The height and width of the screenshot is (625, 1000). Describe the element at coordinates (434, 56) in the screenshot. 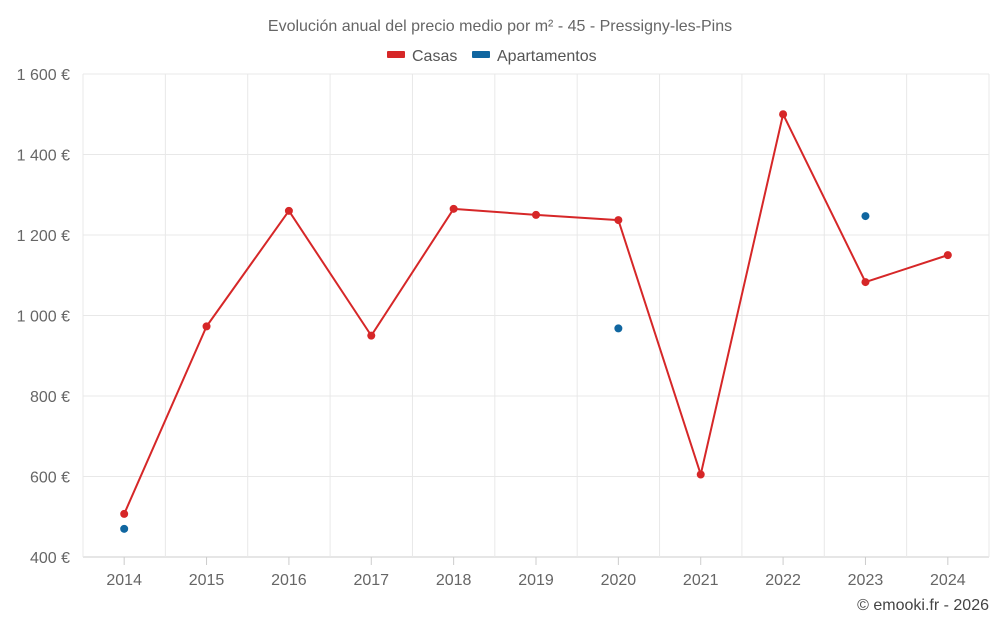

I see `legend-label-casas: Casas` at that location.